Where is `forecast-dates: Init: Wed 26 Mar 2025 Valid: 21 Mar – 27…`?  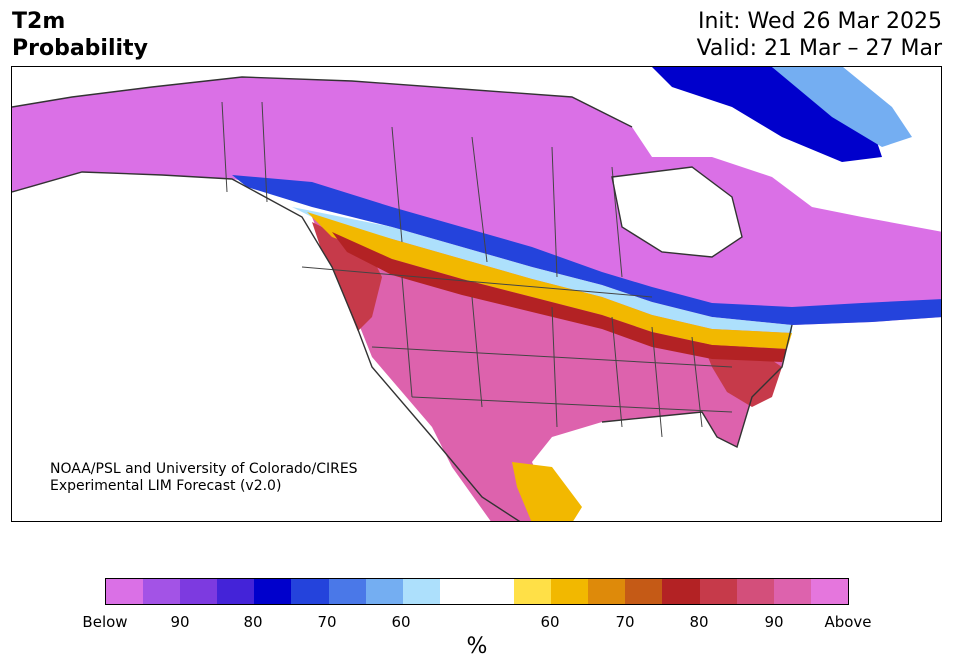
forecast-dates: Init: Wed 26 Mar 2025 Valid: 21 Mar – 27… is located at coordinates (819, 35).